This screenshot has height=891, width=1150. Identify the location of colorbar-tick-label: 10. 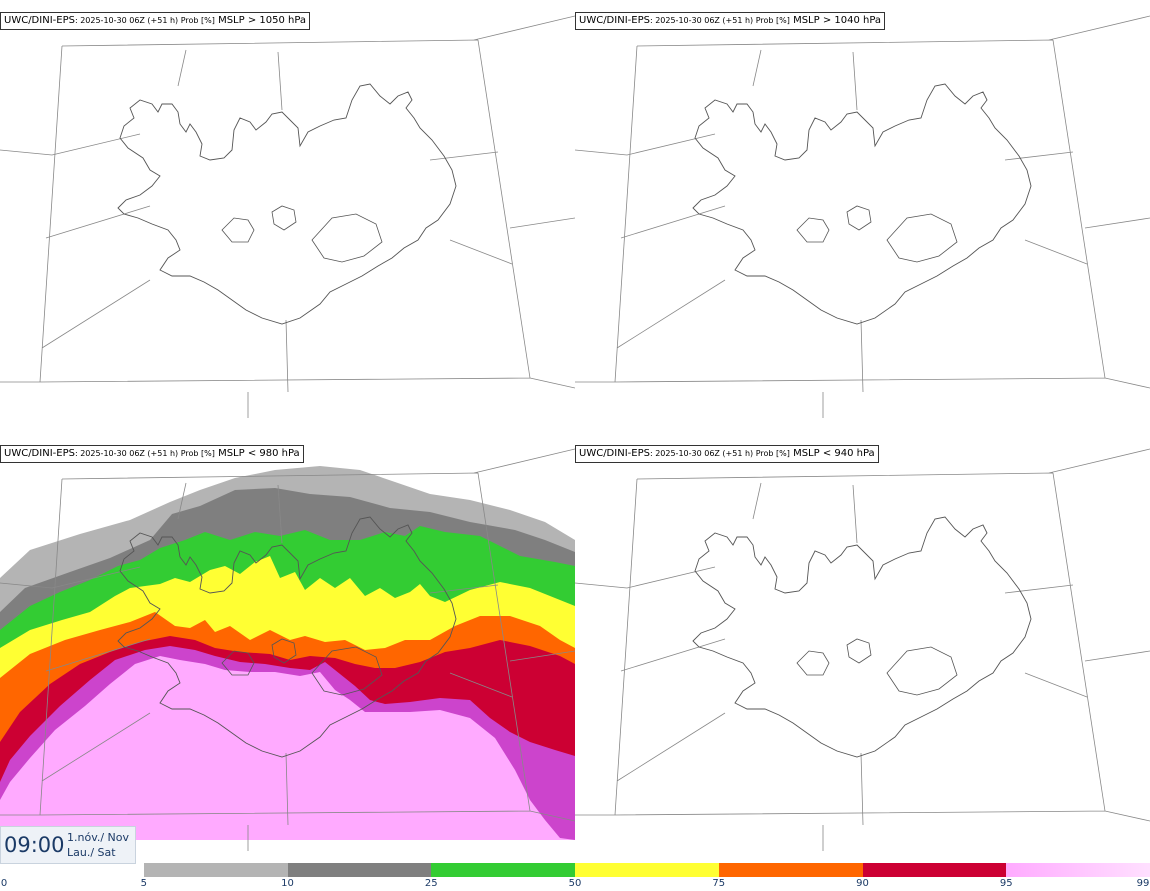
(287, 883).